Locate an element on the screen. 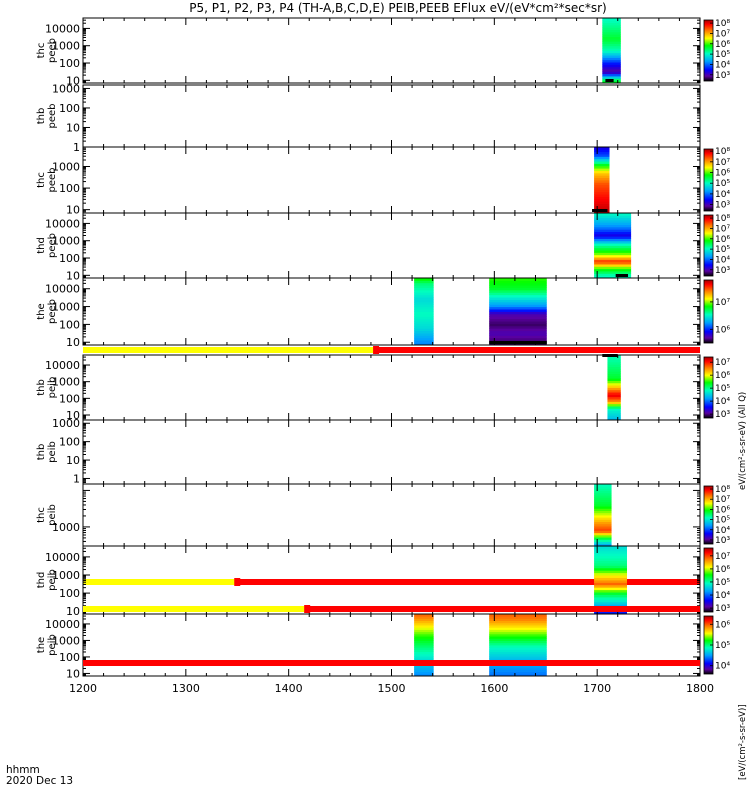 The height and width of the screenshot is (800, 750). mode-bar is located at coordinates (391, 582).